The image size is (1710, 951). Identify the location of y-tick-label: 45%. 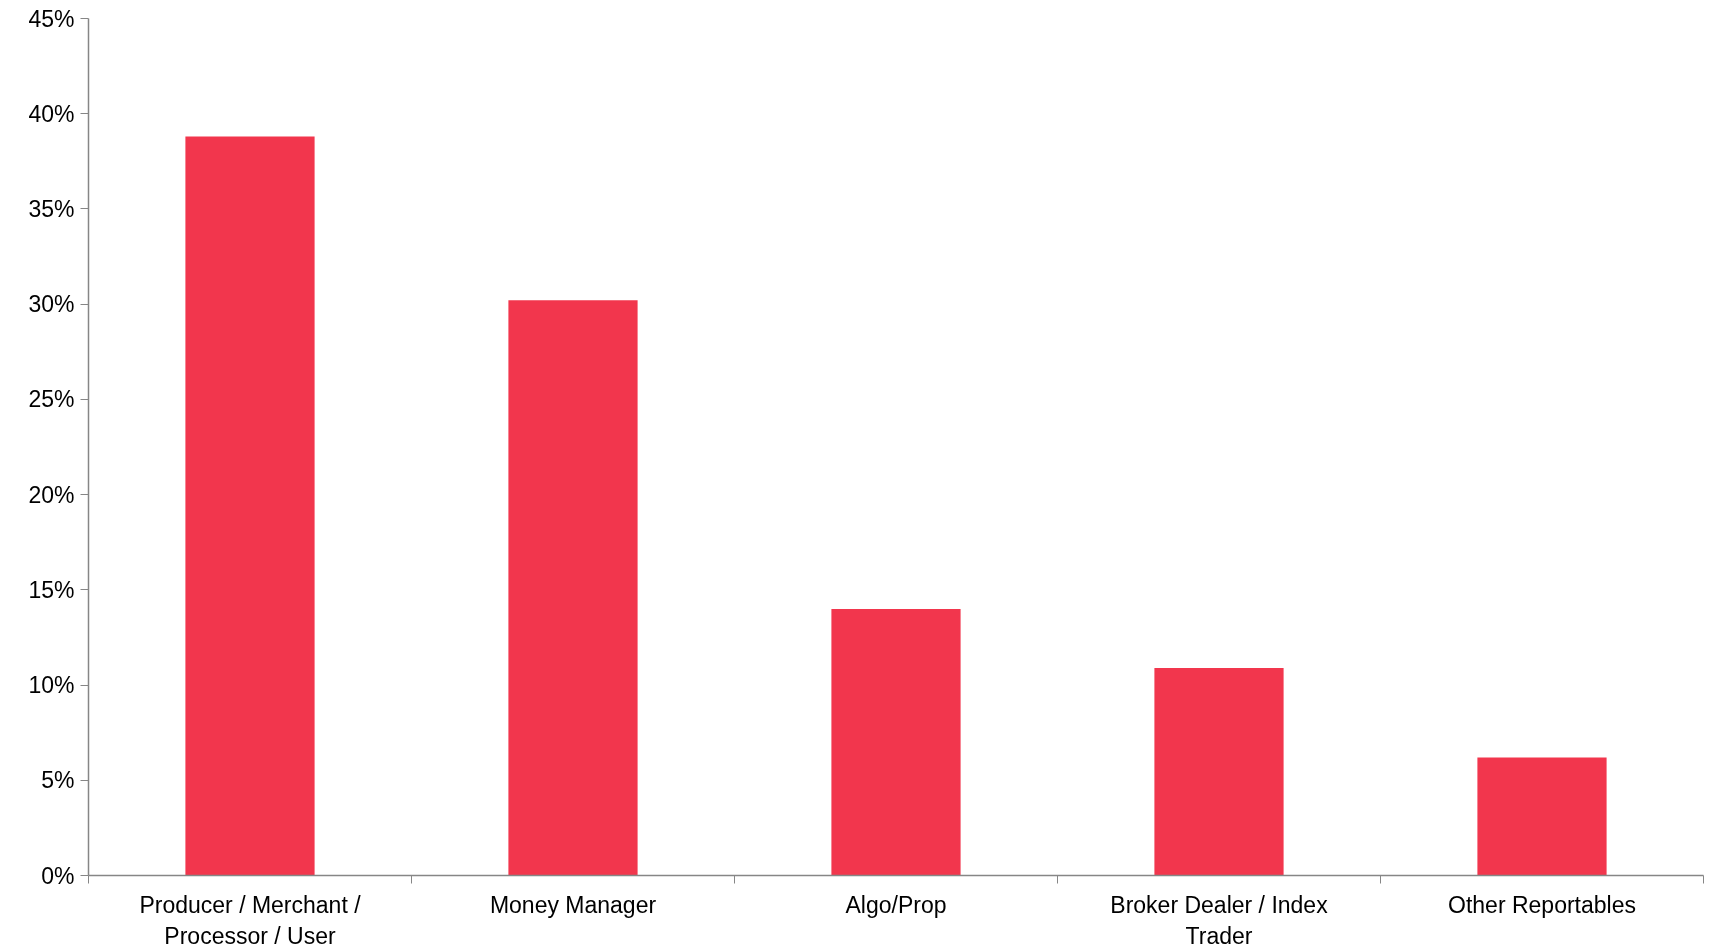
(51, 18).